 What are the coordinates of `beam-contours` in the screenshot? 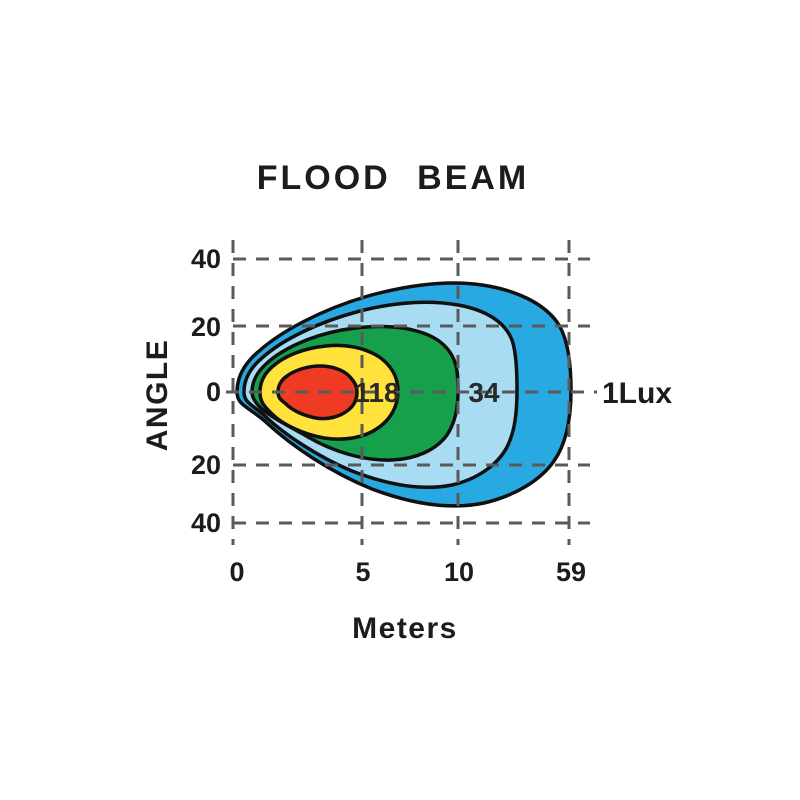 It's located at (404, 394).